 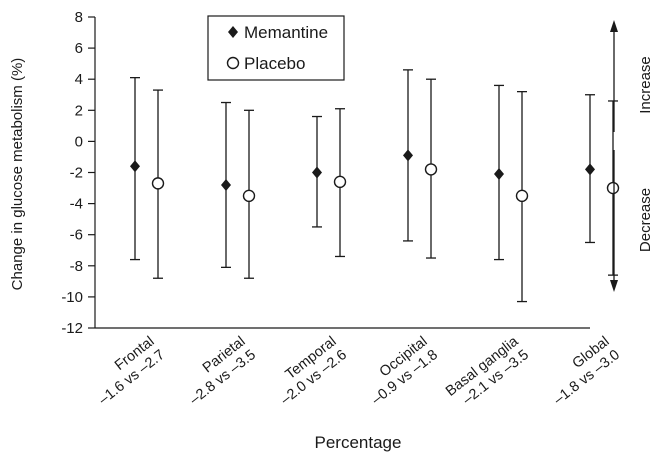 I want to click on increase-arrowhead-icon, so click(x=614, y=26).